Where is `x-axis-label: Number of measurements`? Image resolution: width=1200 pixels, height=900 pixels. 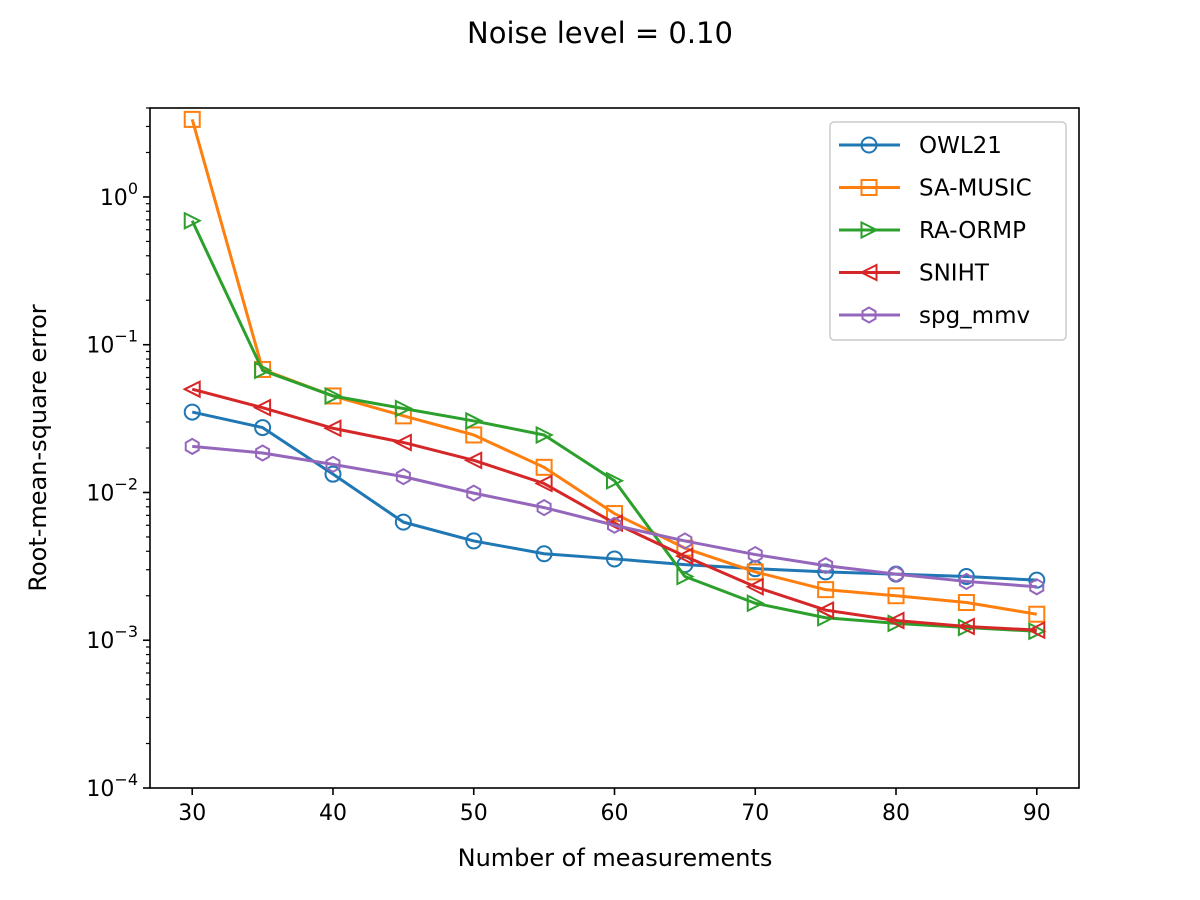
x-axis-label: Number of measurements is located at coordinates (615, 858).